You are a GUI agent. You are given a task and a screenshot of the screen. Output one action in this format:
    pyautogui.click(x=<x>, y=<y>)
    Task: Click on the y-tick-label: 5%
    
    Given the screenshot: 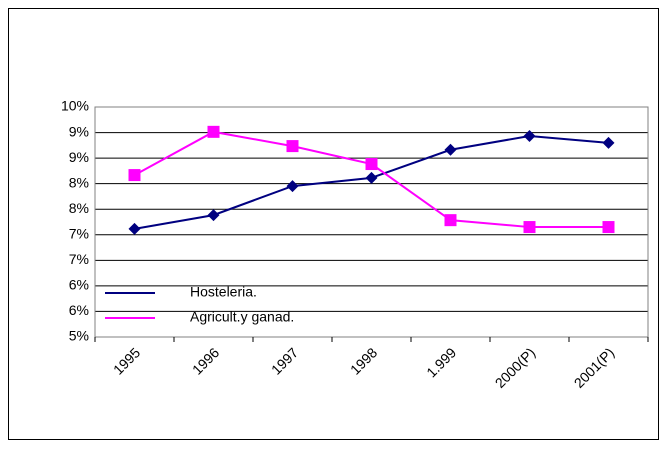 What is the action you would take?
    pyautogui.click(x=79, y=336)
    